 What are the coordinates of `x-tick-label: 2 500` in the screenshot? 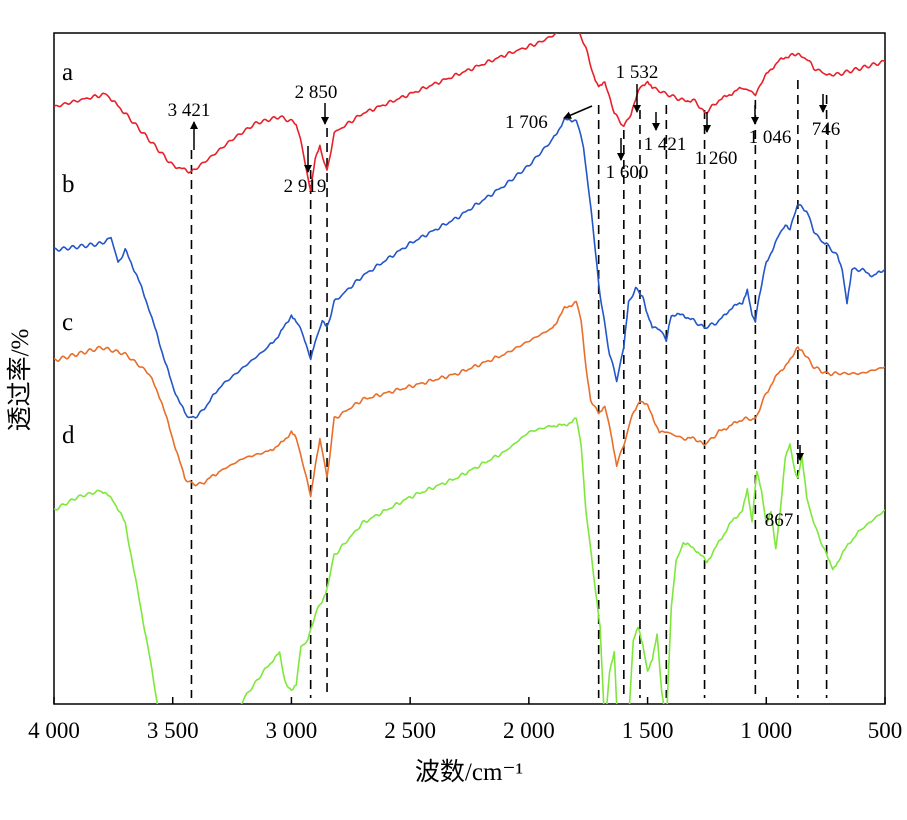 It's located at (410, 730).